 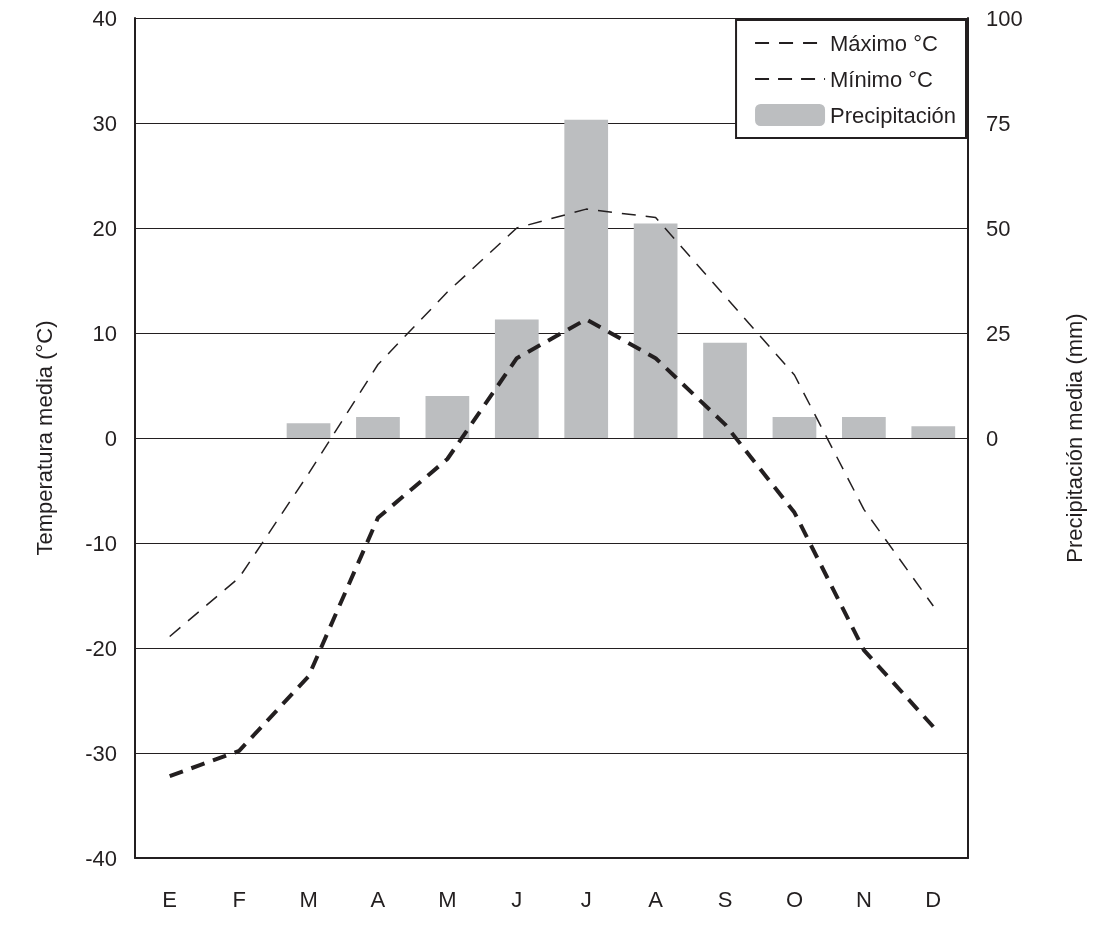 I want to click on x-tick-label: O, so click(x=794, y=899).